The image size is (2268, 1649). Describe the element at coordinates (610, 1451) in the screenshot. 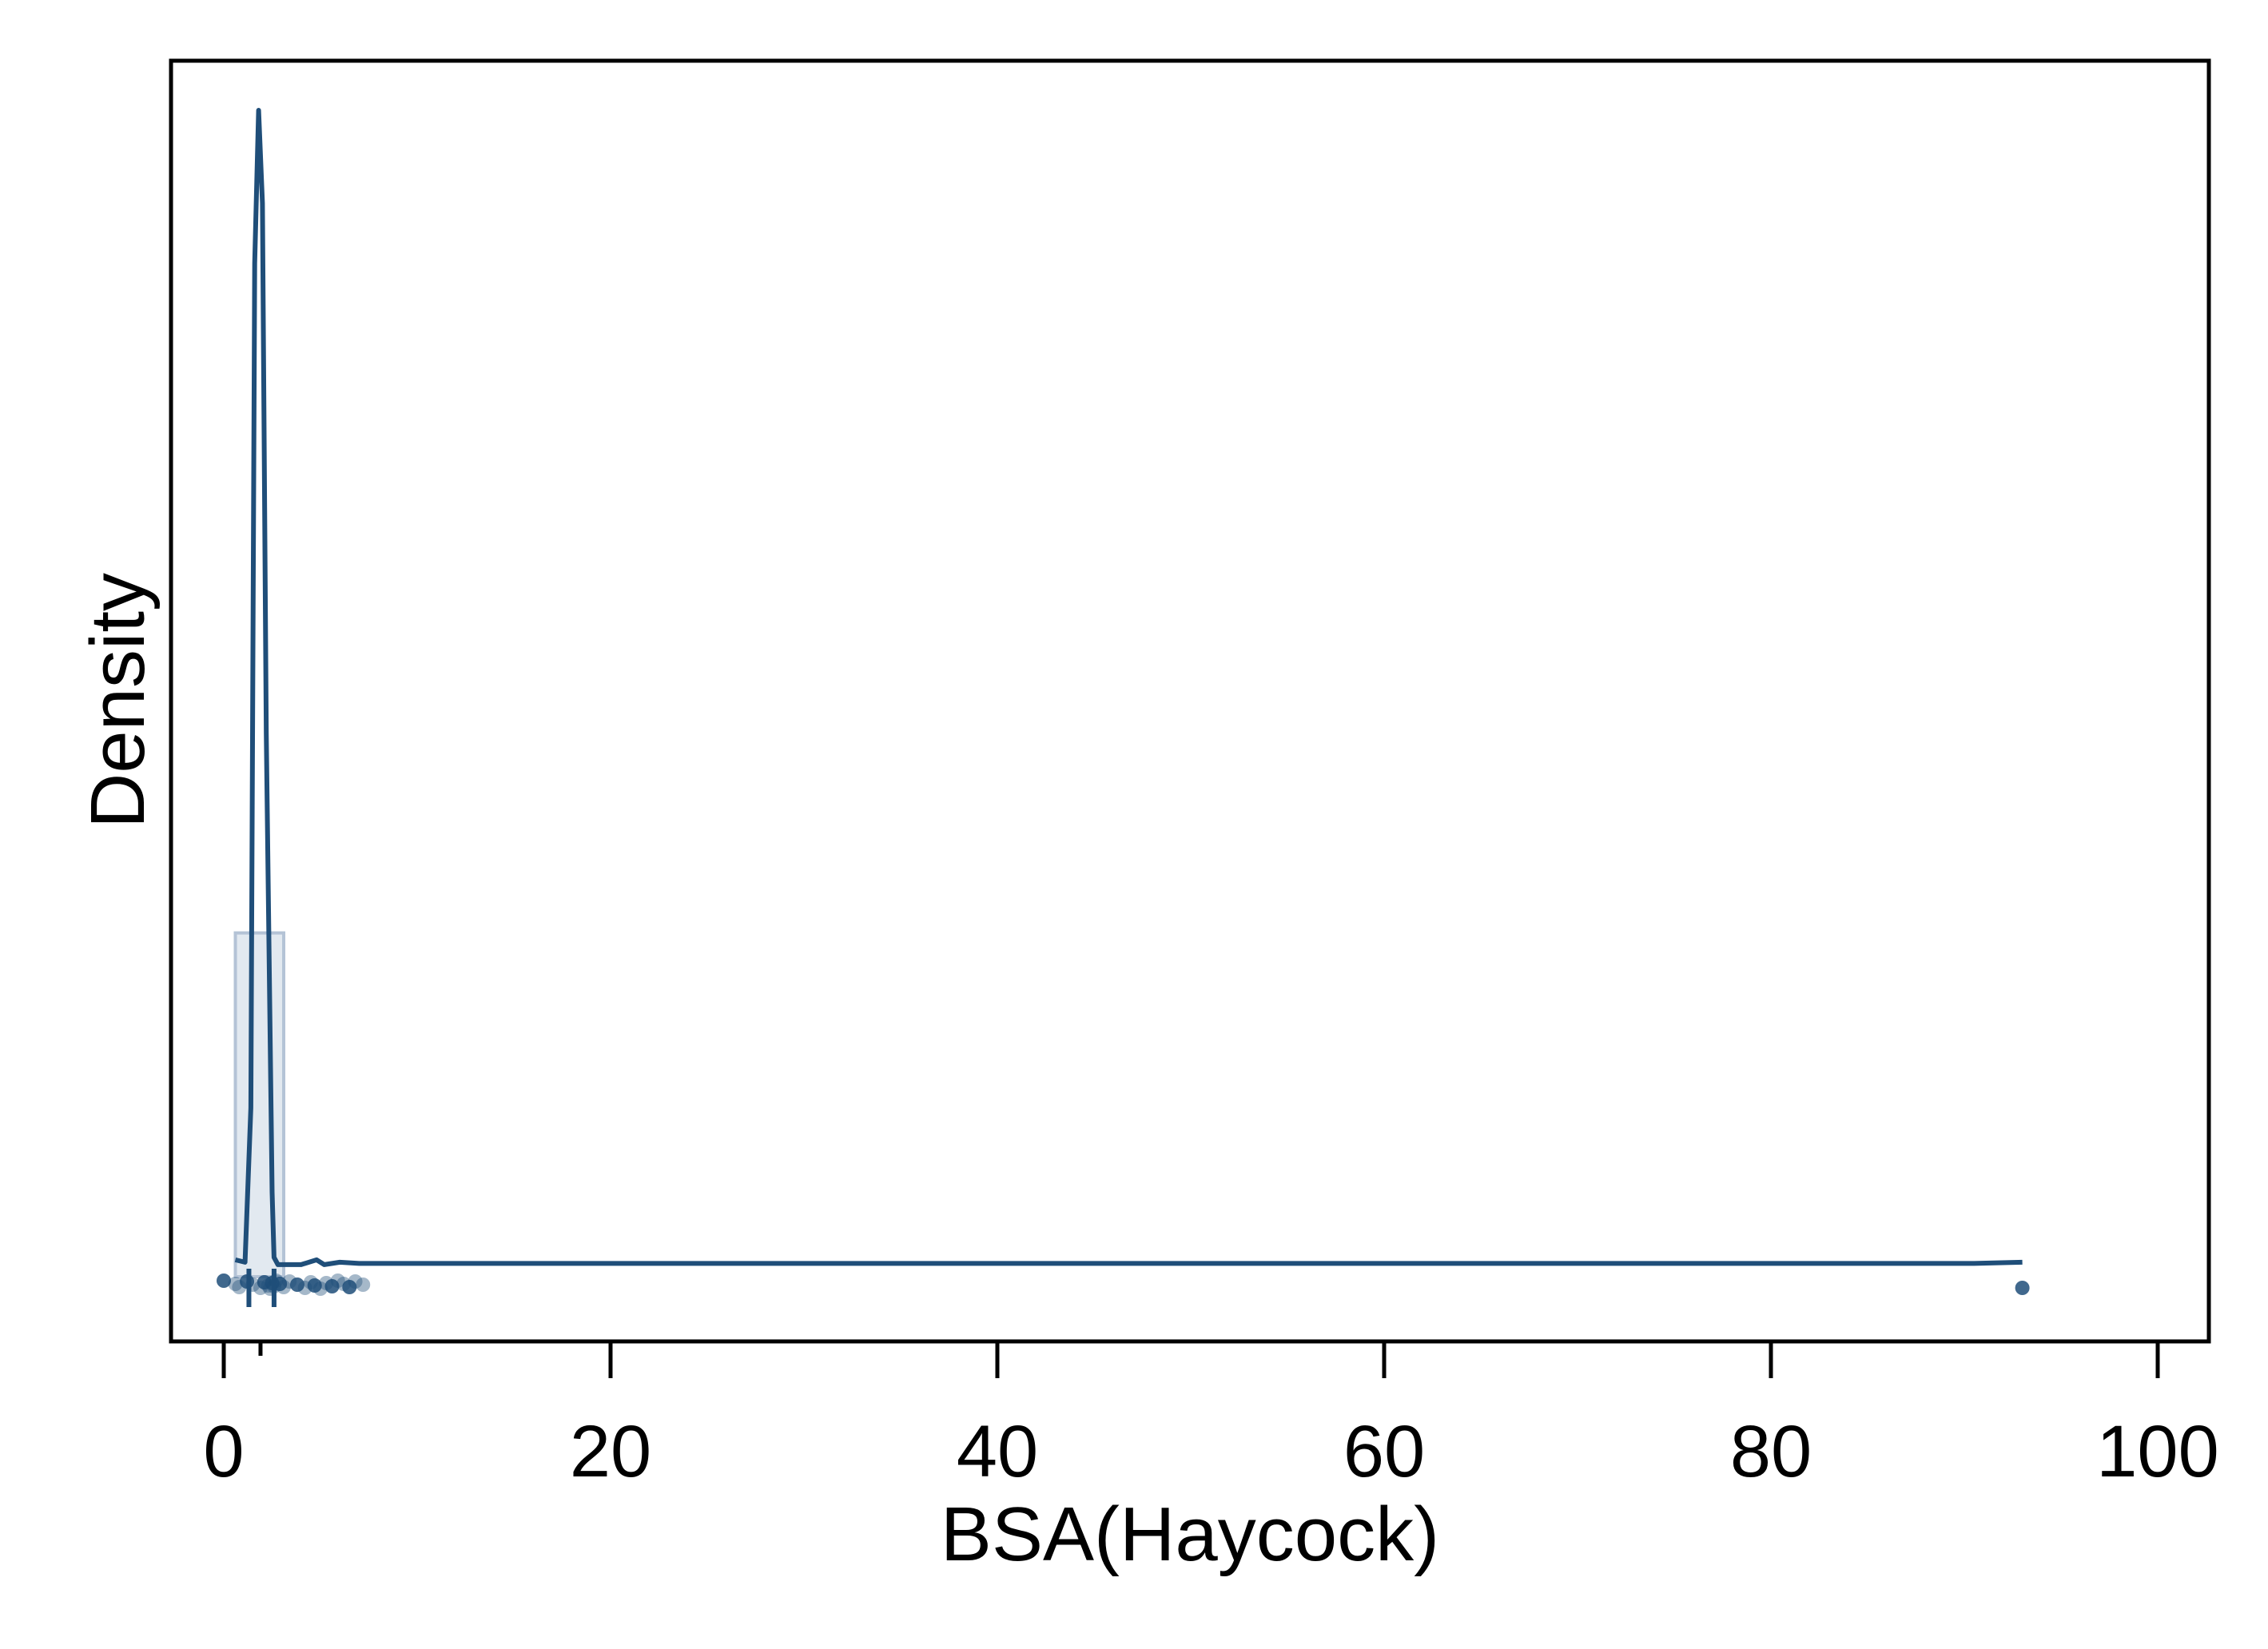

I see `x-tick-label-1: 20` at that location.